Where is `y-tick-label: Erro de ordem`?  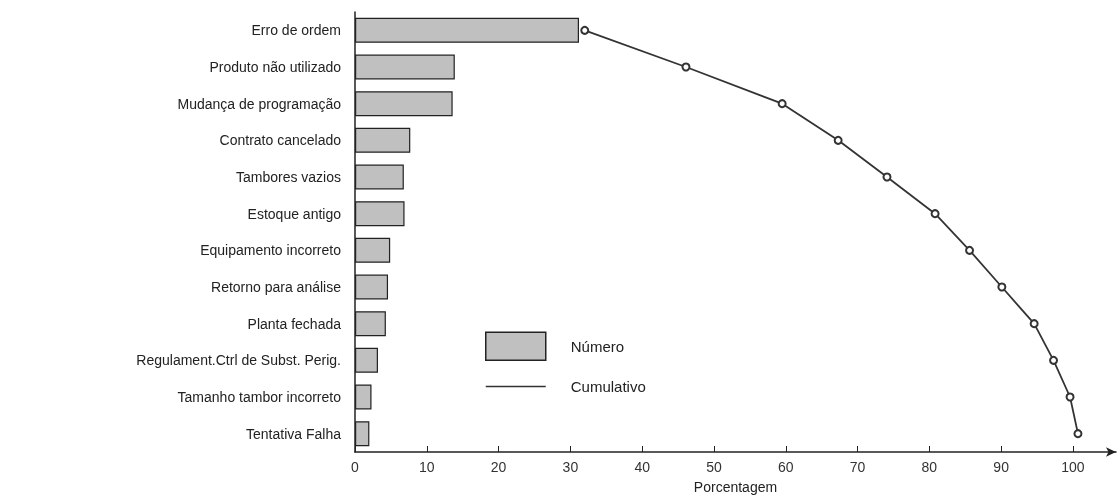 y-tick-label: Erro de ordem is located at coordinates (296, 30).